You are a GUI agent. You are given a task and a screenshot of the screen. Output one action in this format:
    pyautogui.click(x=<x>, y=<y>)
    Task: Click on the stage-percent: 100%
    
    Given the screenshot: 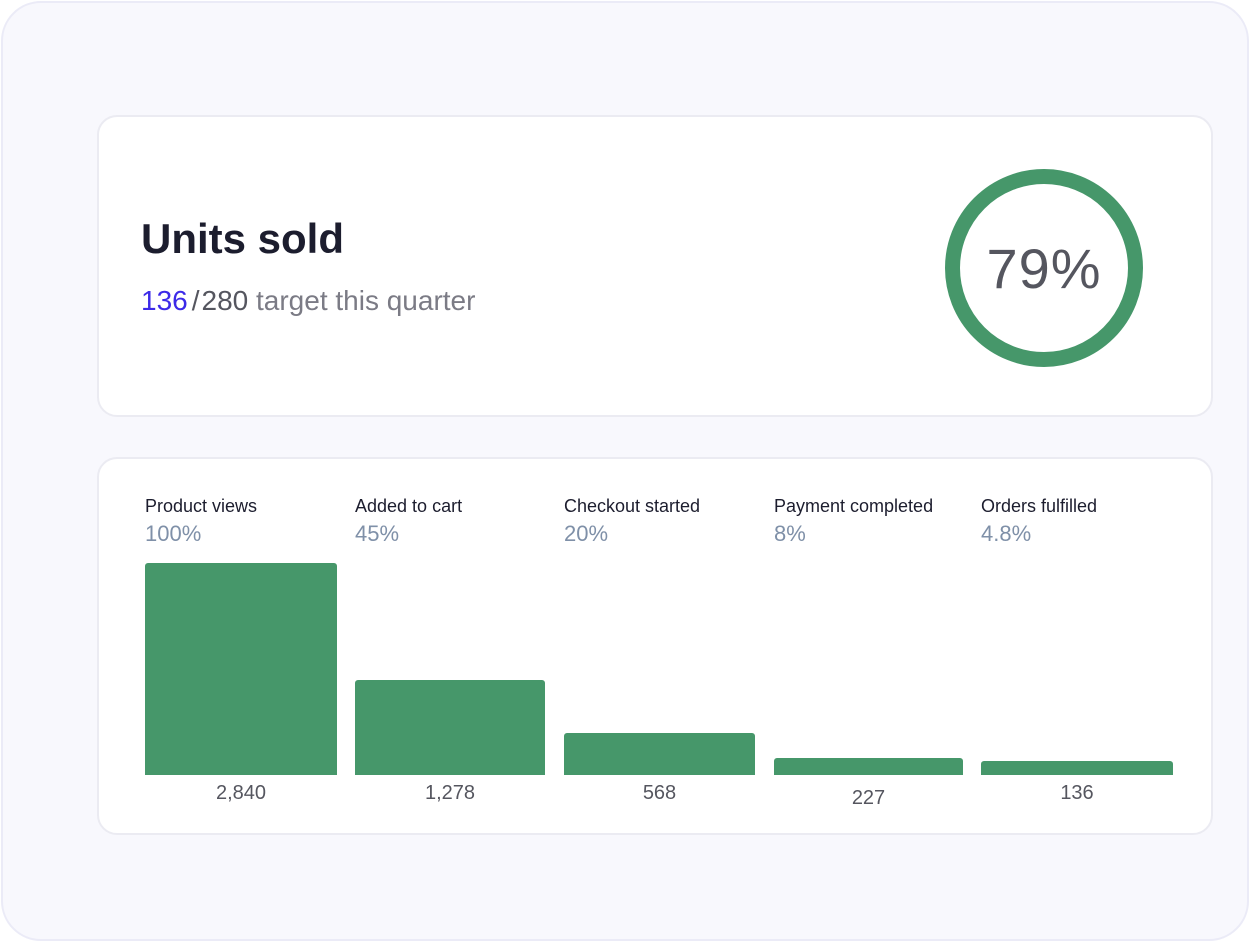 What is the action you would take?
    pyautogui.click(x=173, y=533)
    